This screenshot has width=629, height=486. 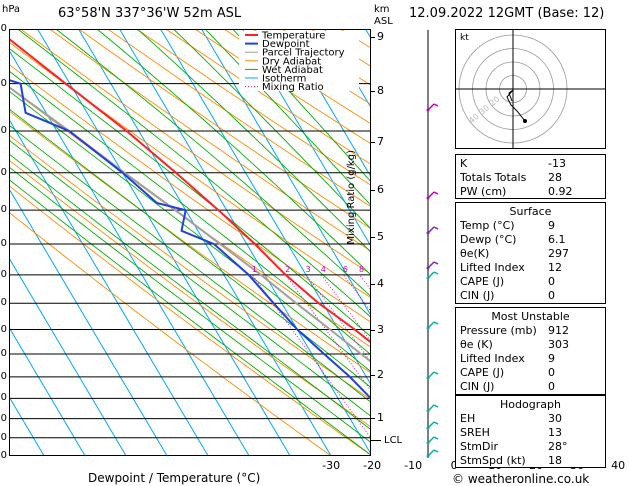 I want to click on pressure-tick-label: 700, so click(x=3, y=329).